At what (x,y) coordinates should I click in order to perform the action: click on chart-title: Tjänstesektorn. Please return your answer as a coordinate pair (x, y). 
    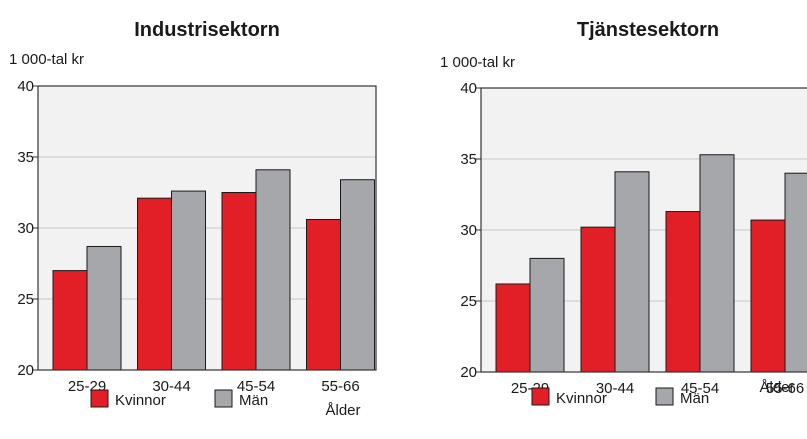
    Looking at the image, I should click on (648, 30).